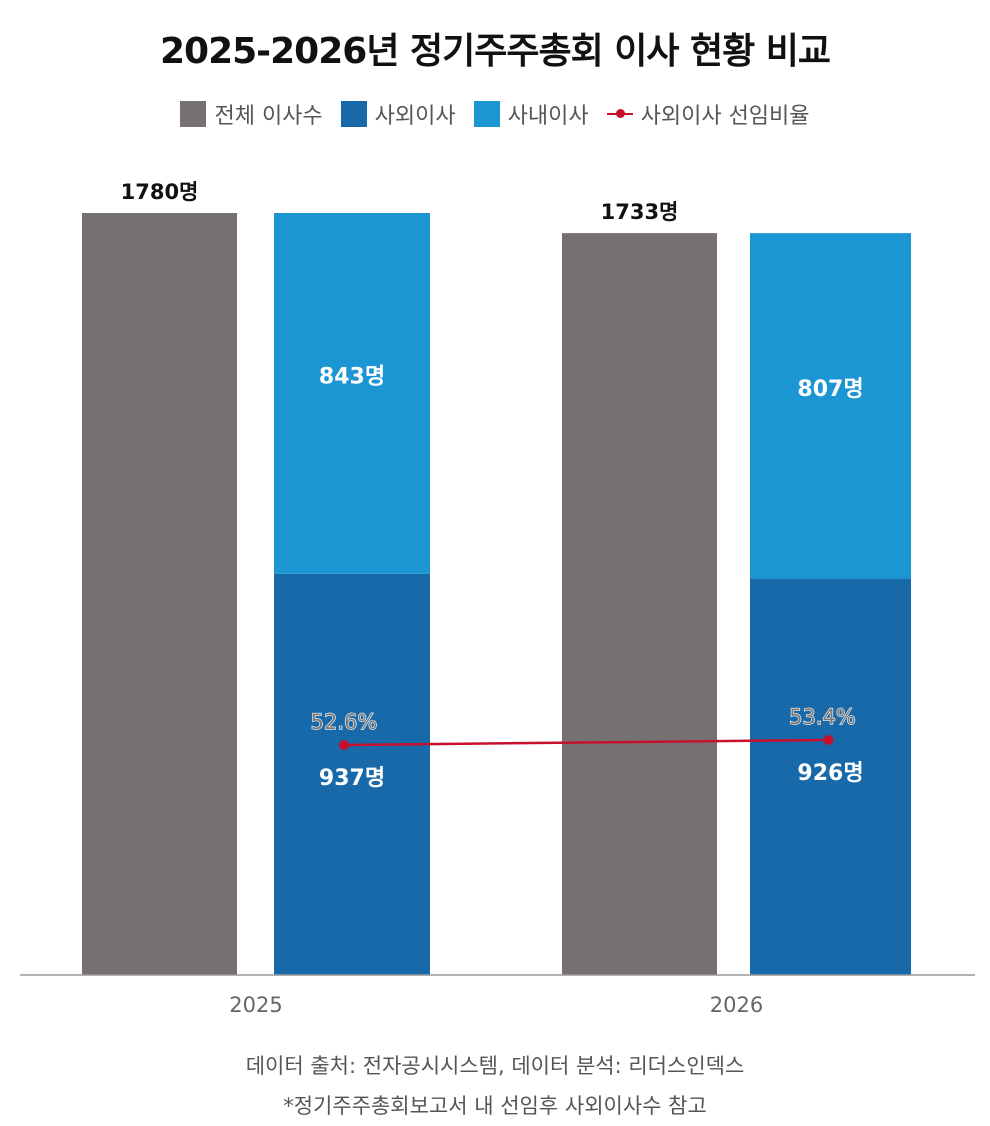 The image size is (990, 1126). Describe the element at coordinates (344, 722) in the screenshot. I see `label-ratio: 52.6%` at that location.